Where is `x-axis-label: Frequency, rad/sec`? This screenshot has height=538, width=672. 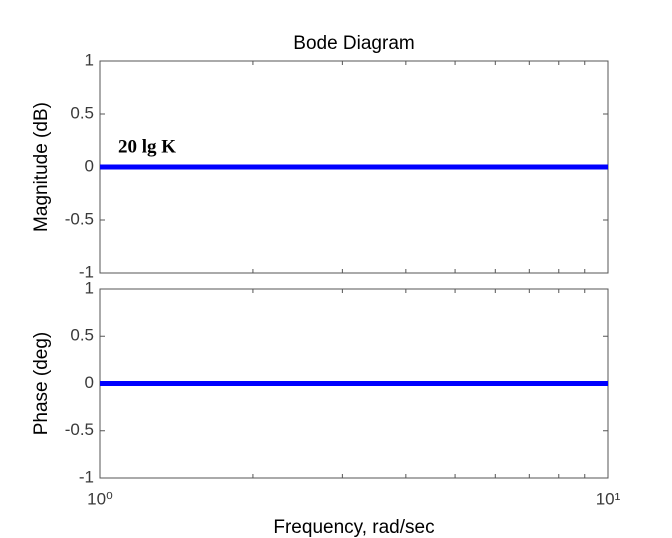 x-axis-label: Frequency, rad/sec is located at coordinates (353, 527).